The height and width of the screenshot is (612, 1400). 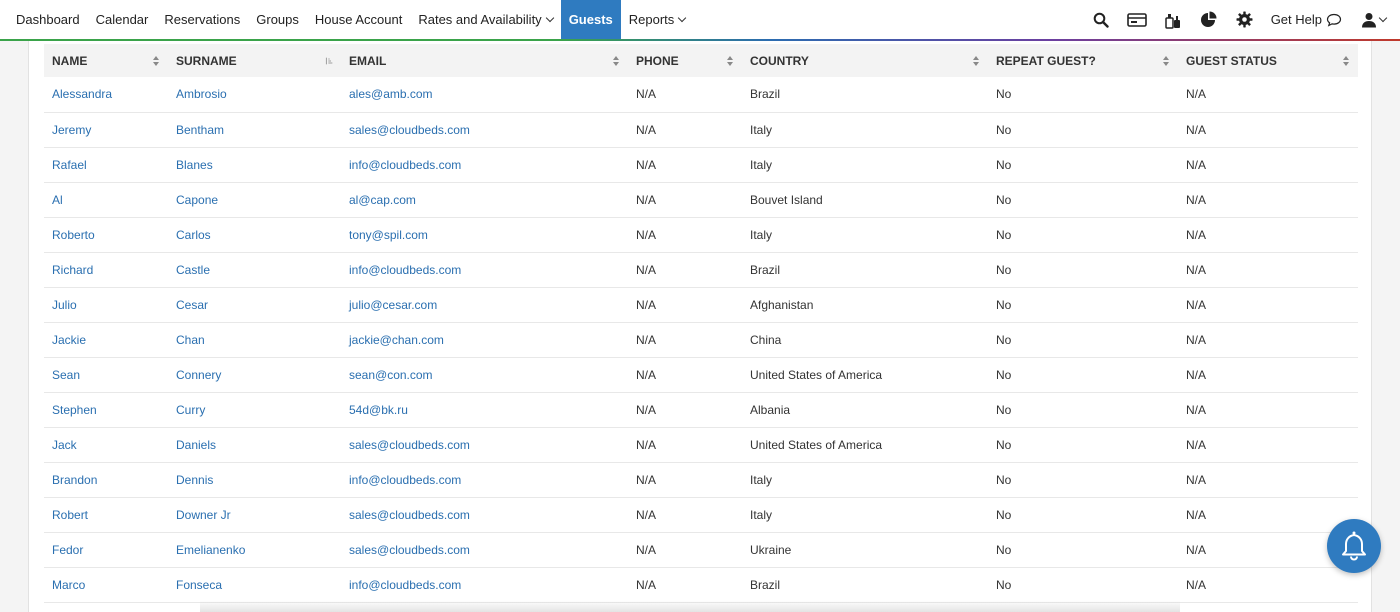 What do you see at coordinates (485, 19) in the screenshot?
I see `nav-item-rates-and-availability: Rates and Availability` at bounding box center [485, 19].